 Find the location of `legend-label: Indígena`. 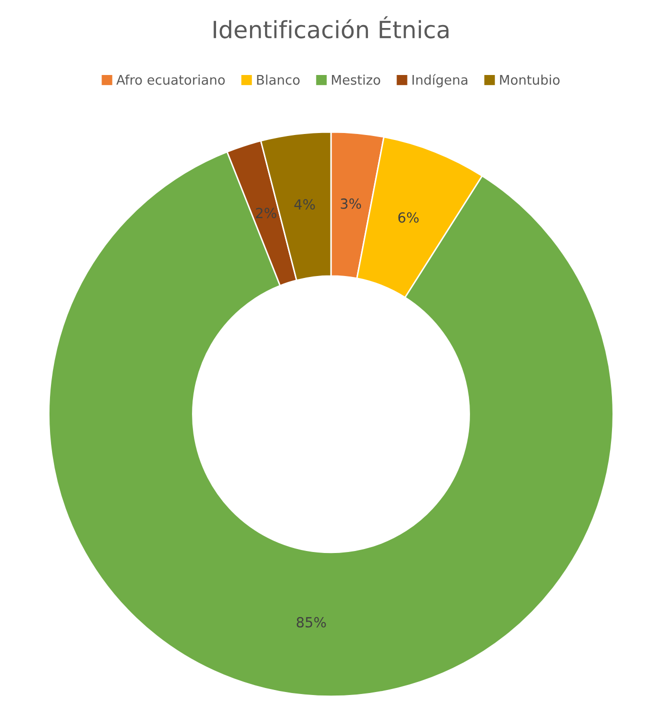

legend-label: Indígena is located at coordinates (440, 81).